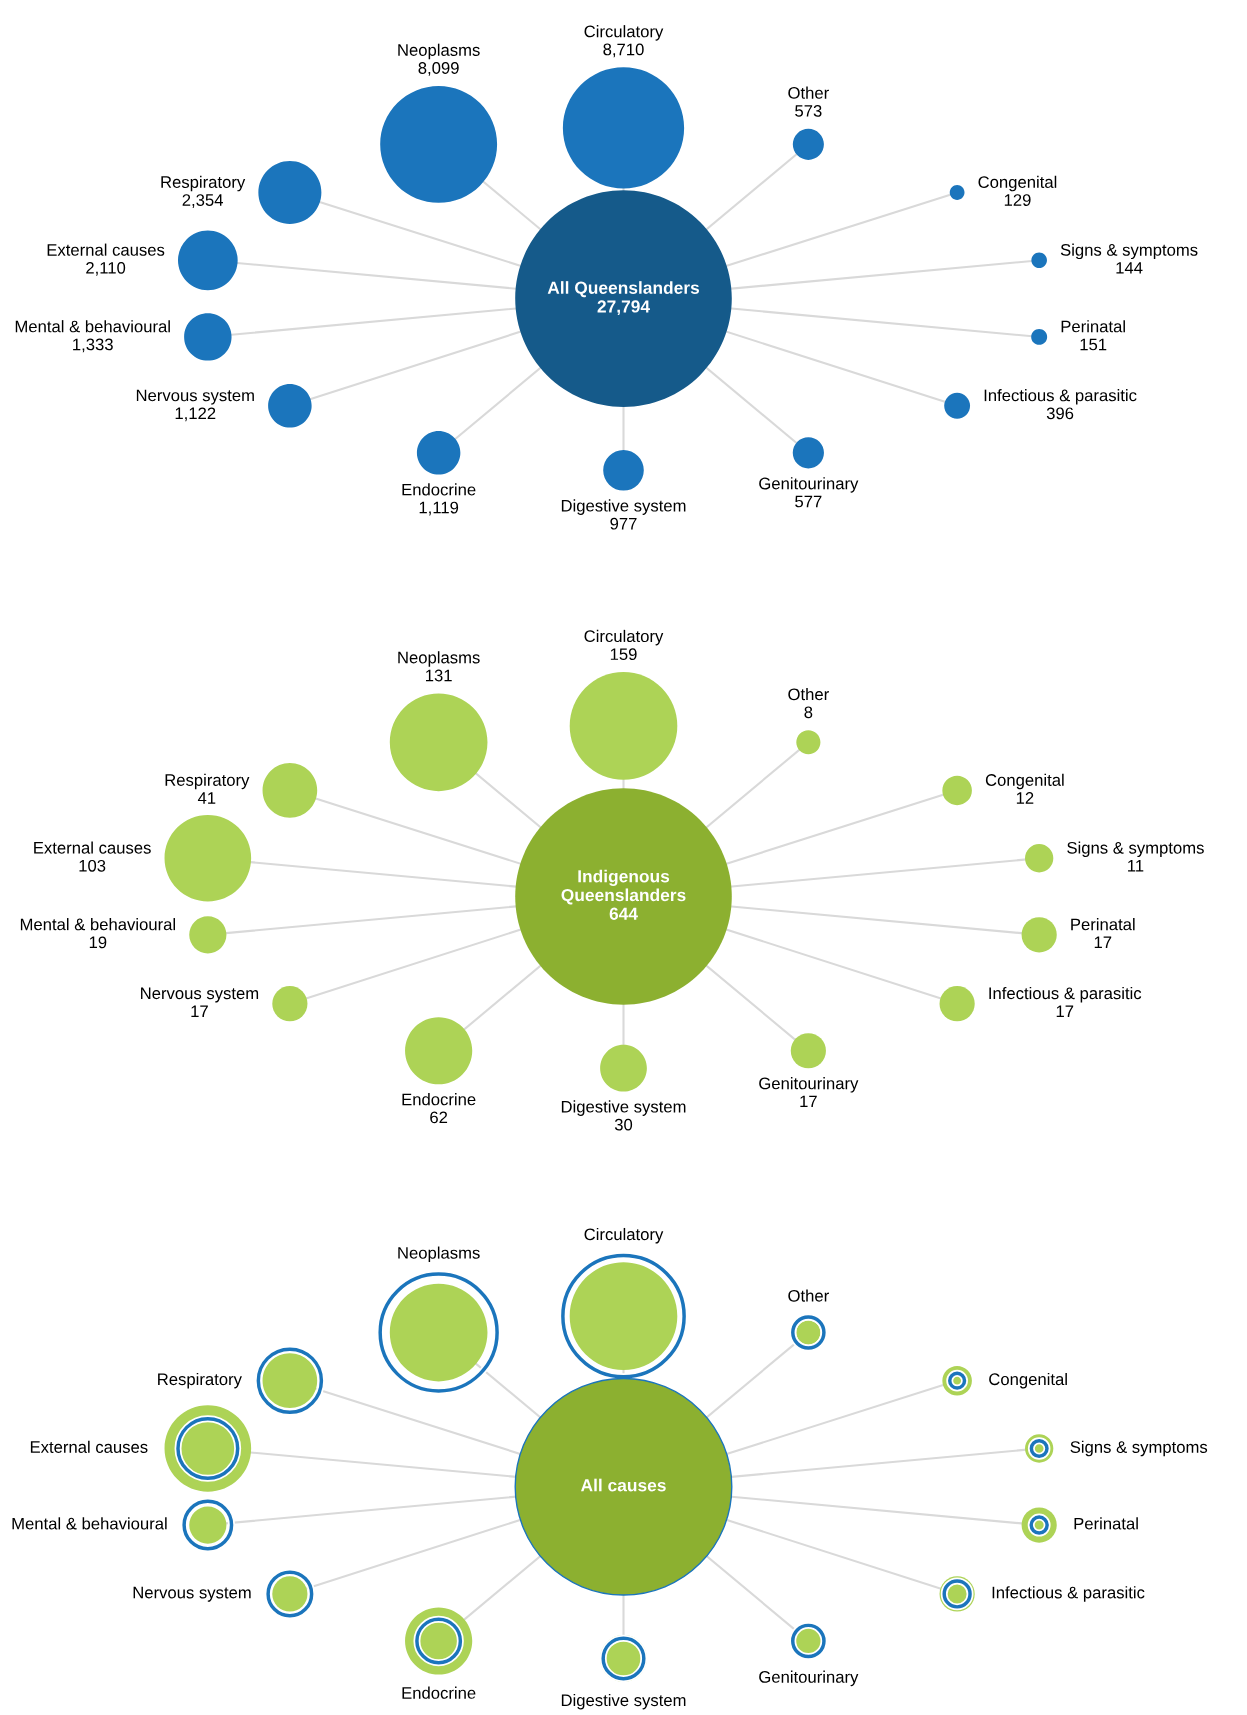  What do you see at coordinates (1093, 344) in the screenshot?
I see `data-label: 151` at bounding box center [1093, 344].